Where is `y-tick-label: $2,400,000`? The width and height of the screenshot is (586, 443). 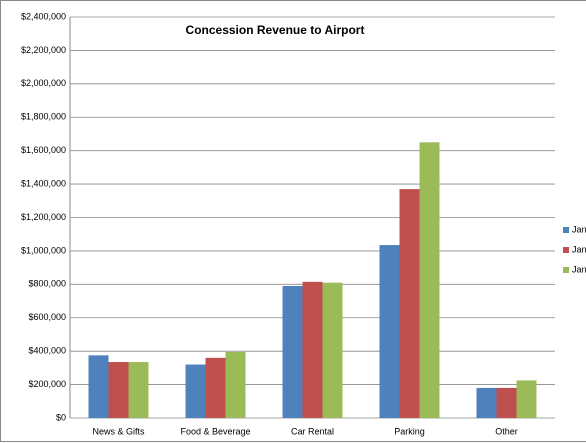
y-tick-label: $2,400,000 is located at coordinates (43, 16).